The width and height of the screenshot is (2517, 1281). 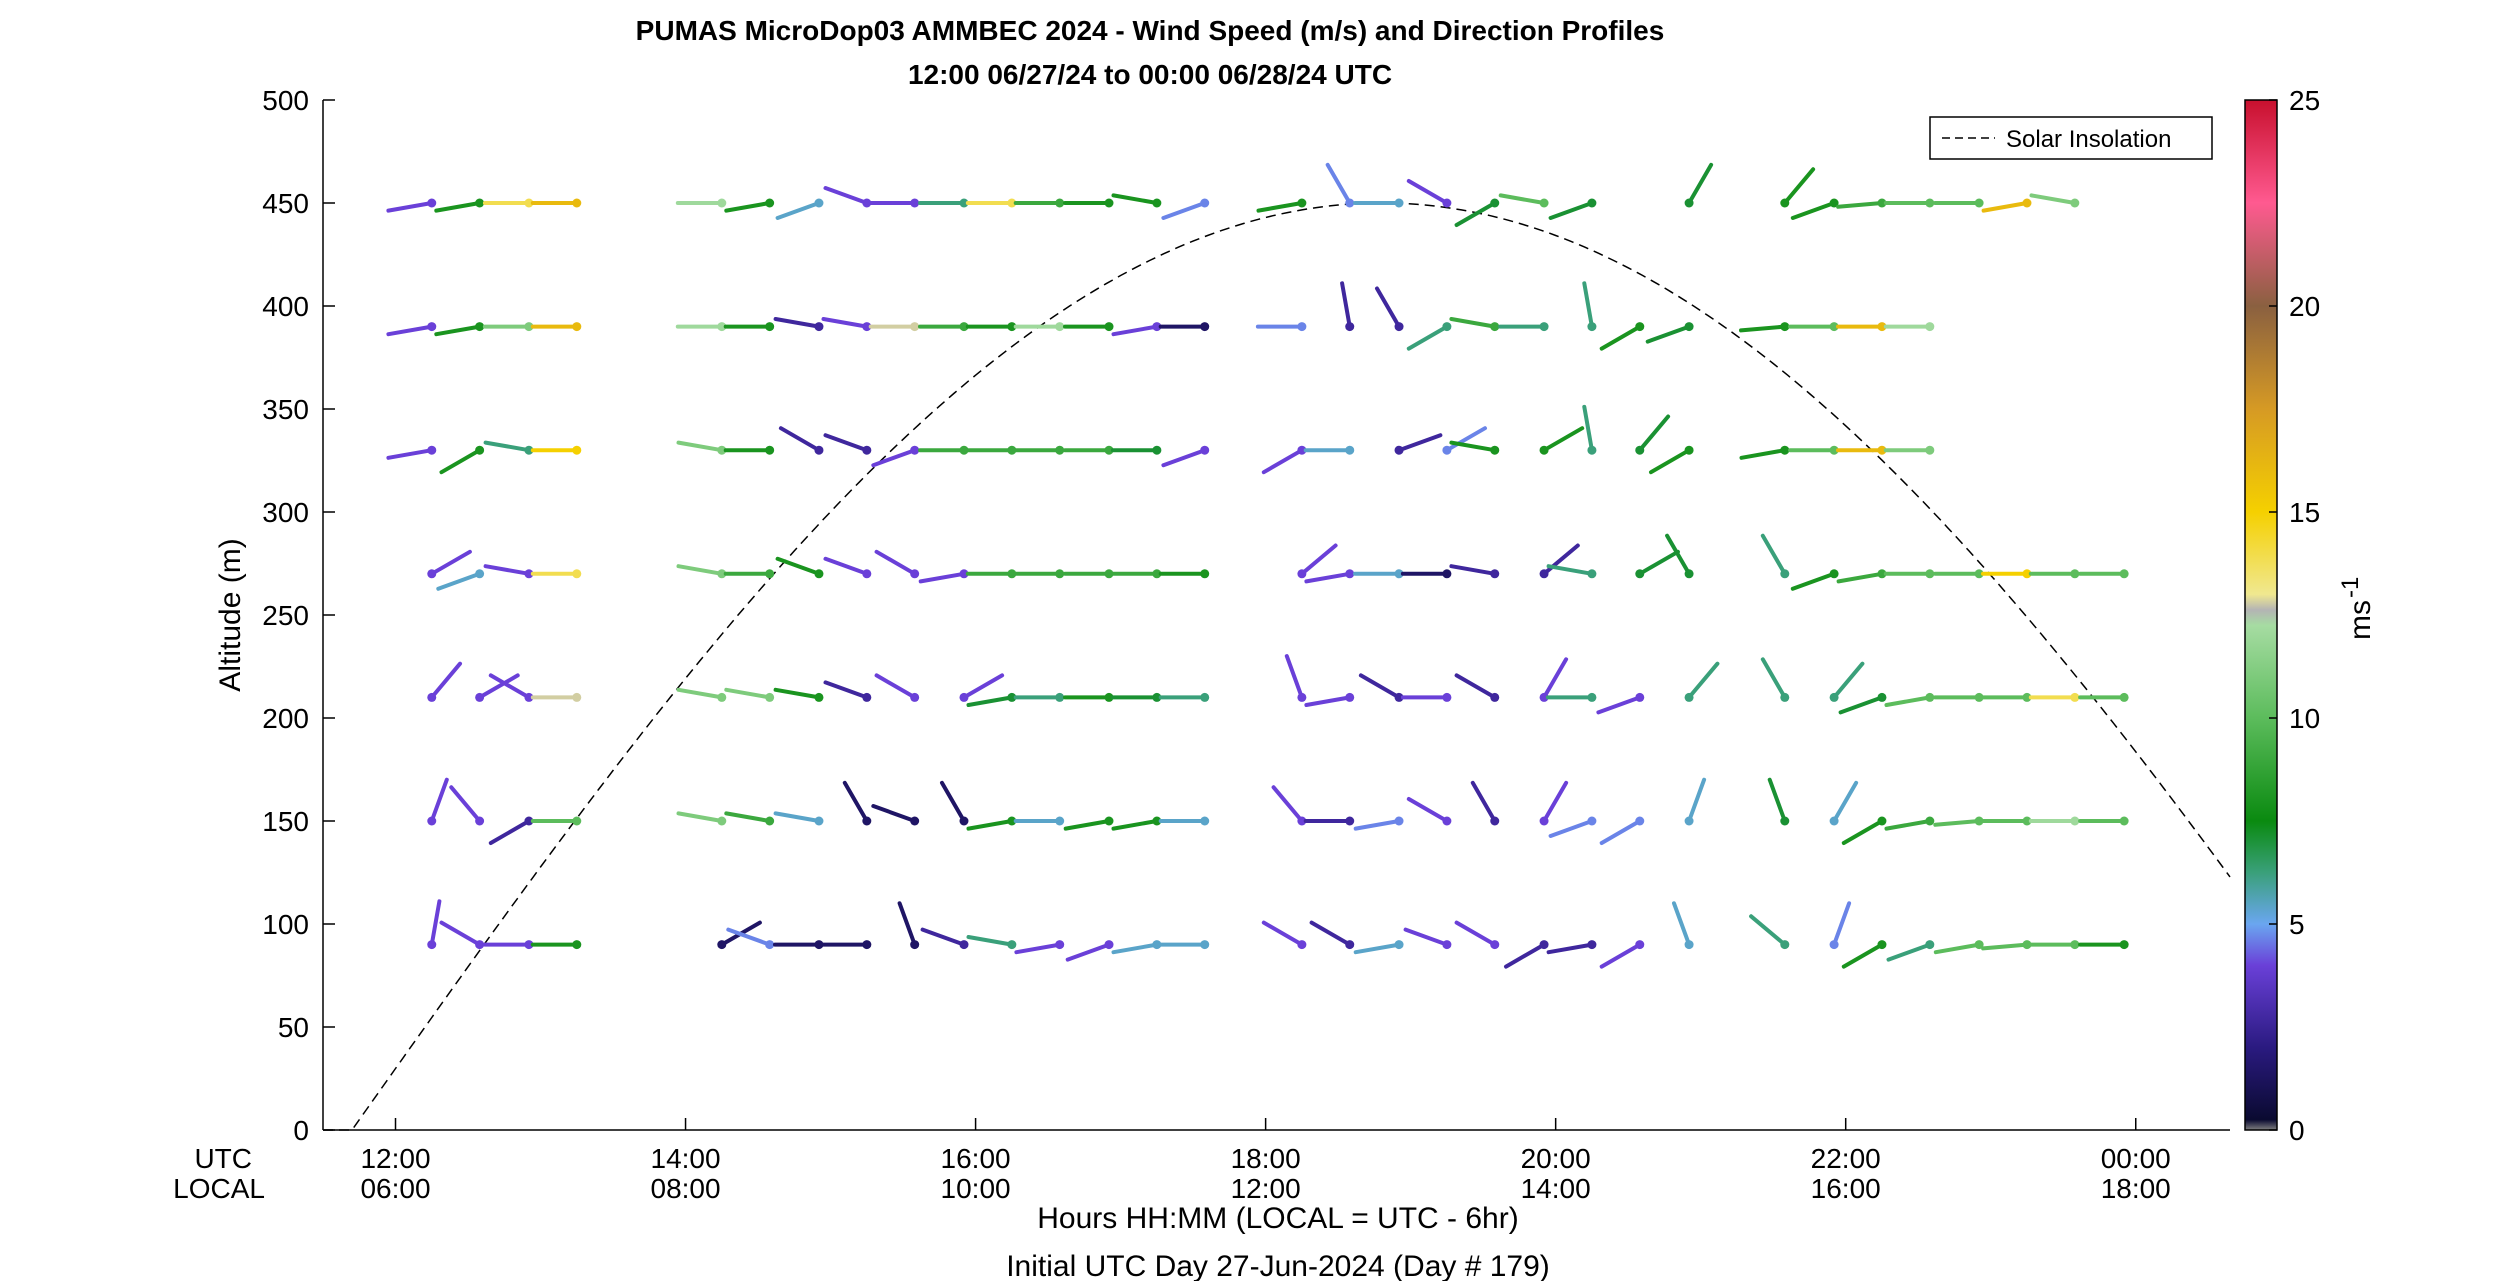 I want to click on x-tick-local-label: 14:00, so click(x=1556, y=1188).